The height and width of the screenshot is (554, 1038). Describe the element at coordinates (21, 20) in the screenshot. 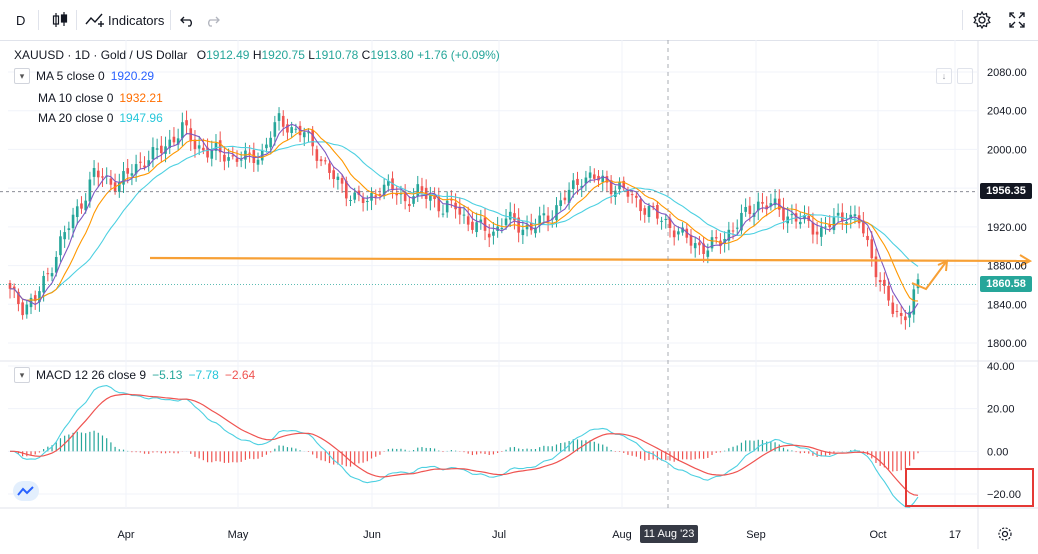

I see `interval-button: D` at that location.